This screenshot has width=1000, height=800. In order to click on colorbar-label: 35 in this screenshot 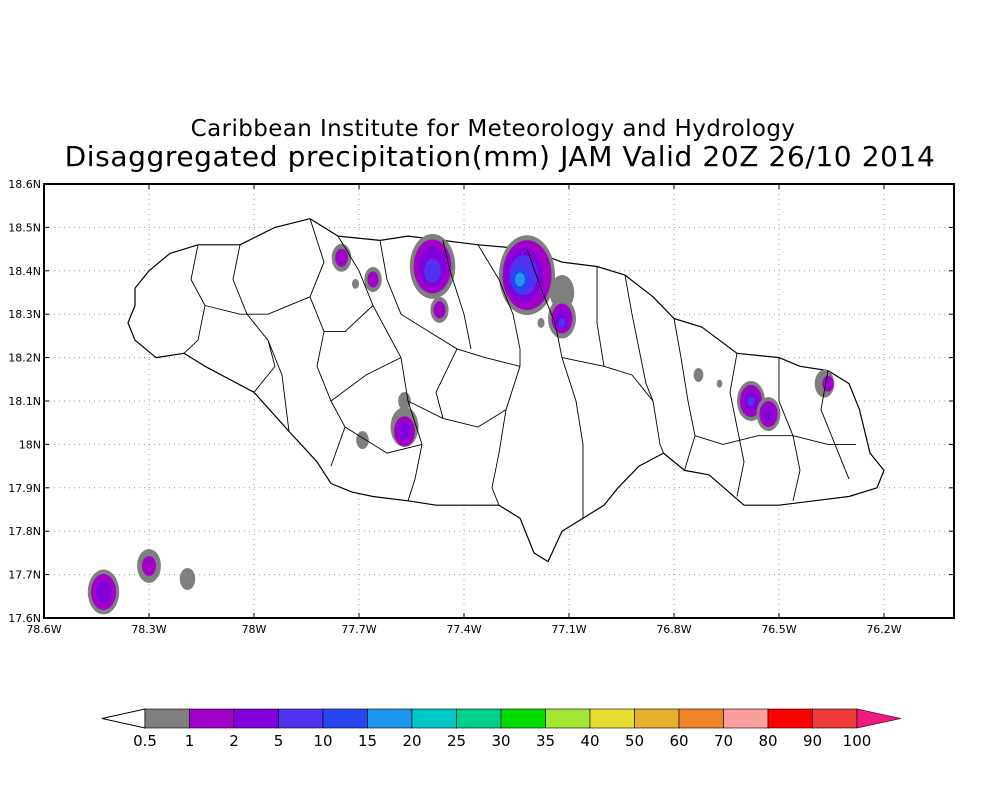, I will do `click(545, 741)`.